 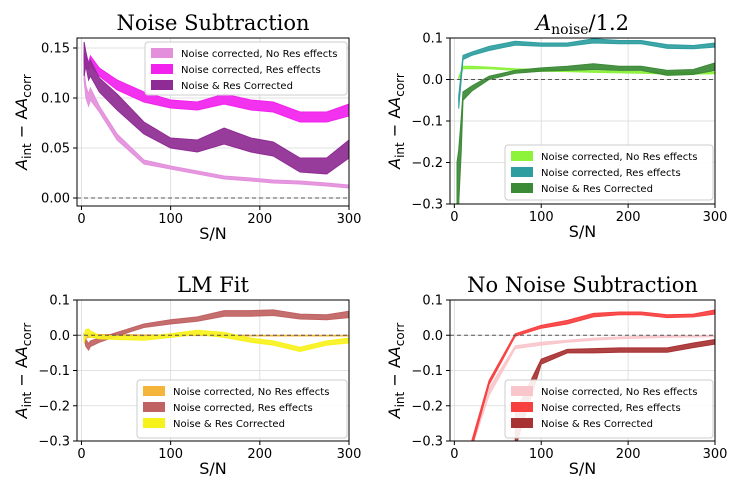 What do you see at coordinates (213, 285) in the screenshot?
I see `panel-title: LM Fit` at bounding box center [213, 285].